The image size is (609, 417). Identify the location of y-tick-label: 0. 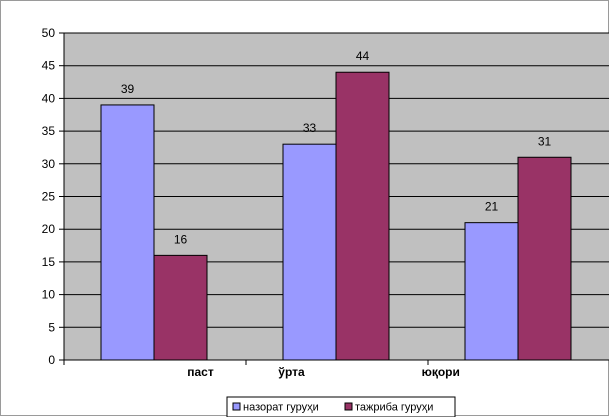
(51, 360).